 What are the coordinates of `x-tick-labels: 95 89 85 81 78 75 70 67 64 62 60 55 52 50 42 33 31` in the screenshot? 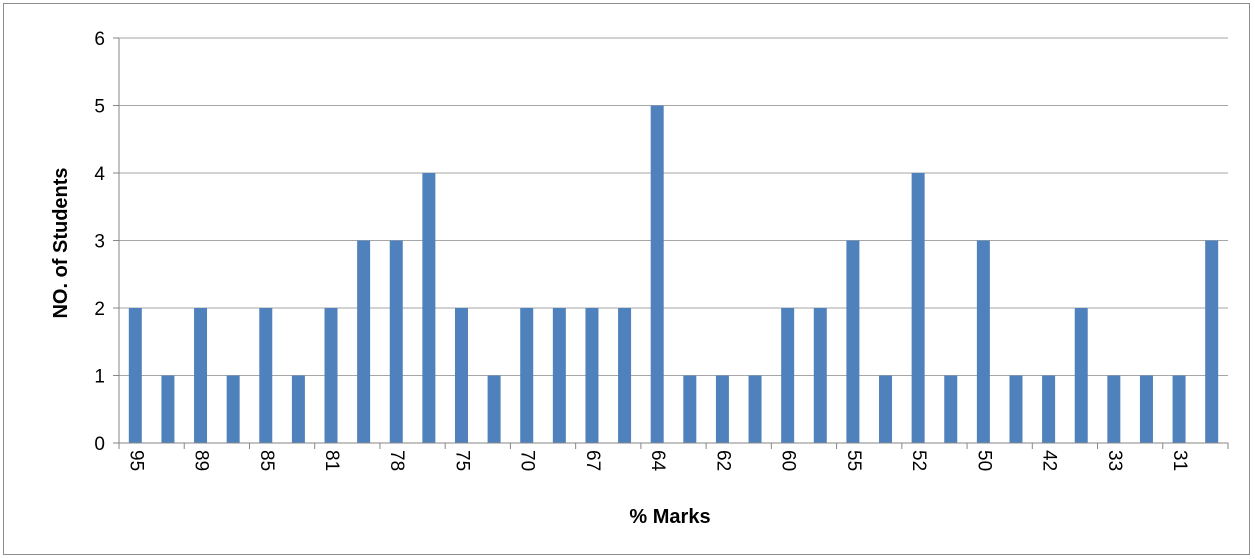 It's located at (657, 461).